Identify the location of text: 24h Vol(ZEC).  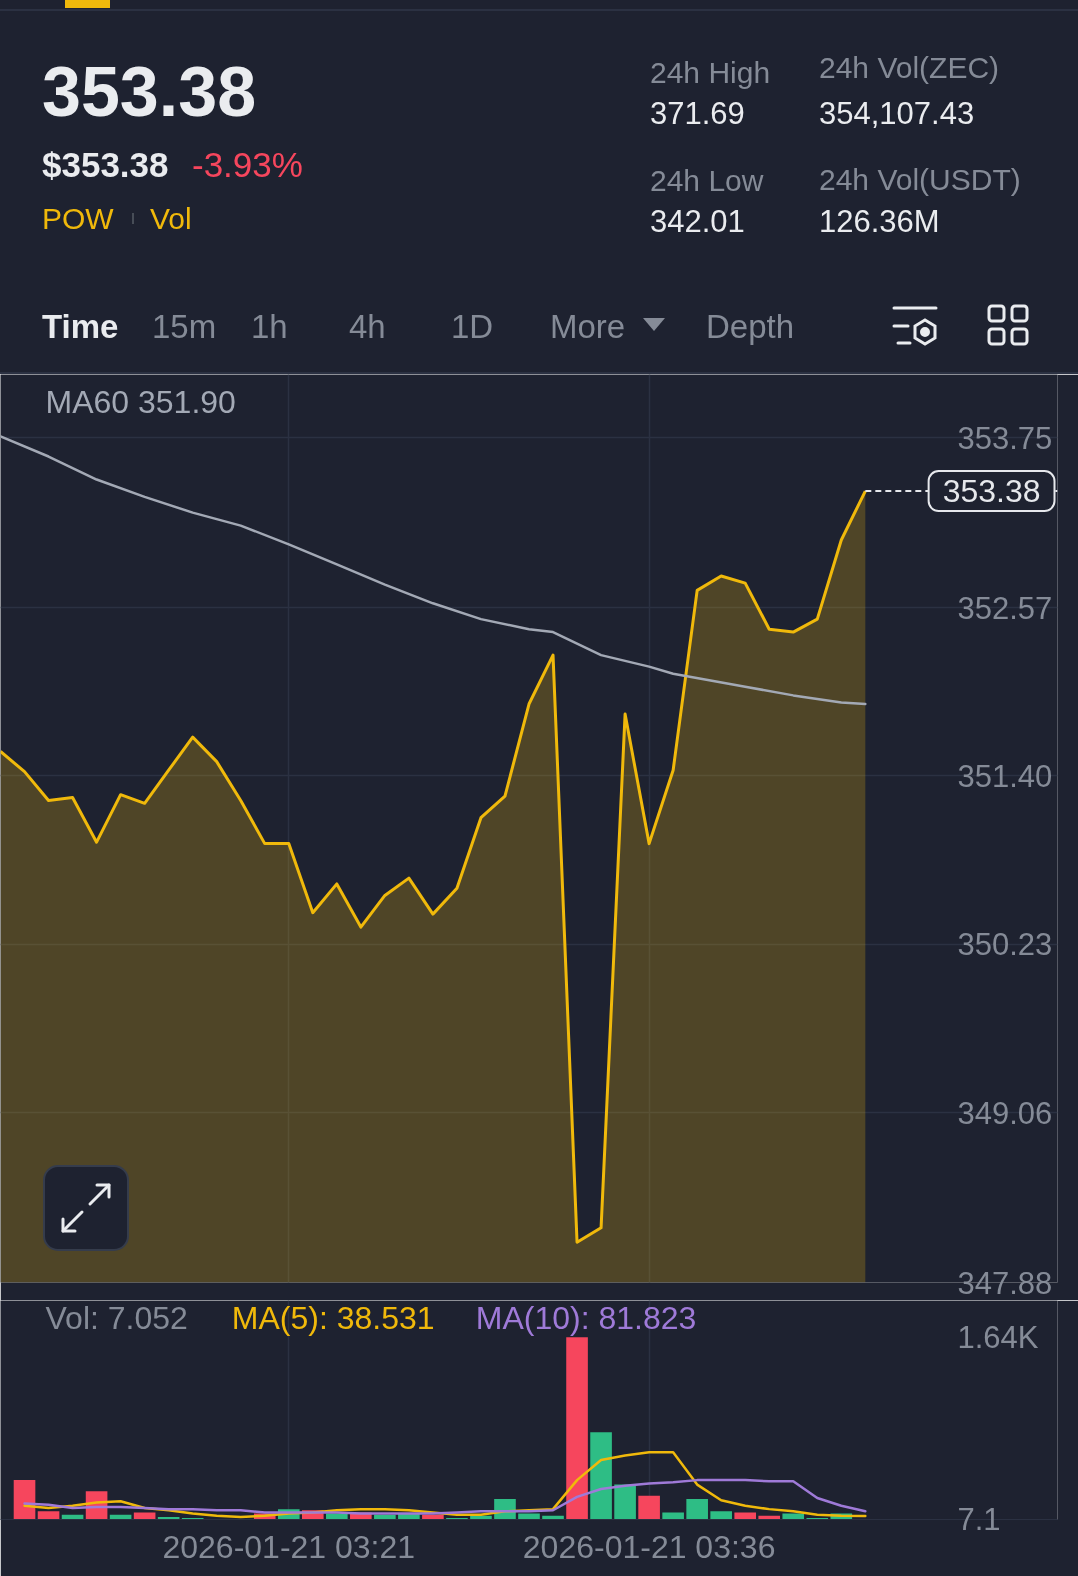
(909, 68).